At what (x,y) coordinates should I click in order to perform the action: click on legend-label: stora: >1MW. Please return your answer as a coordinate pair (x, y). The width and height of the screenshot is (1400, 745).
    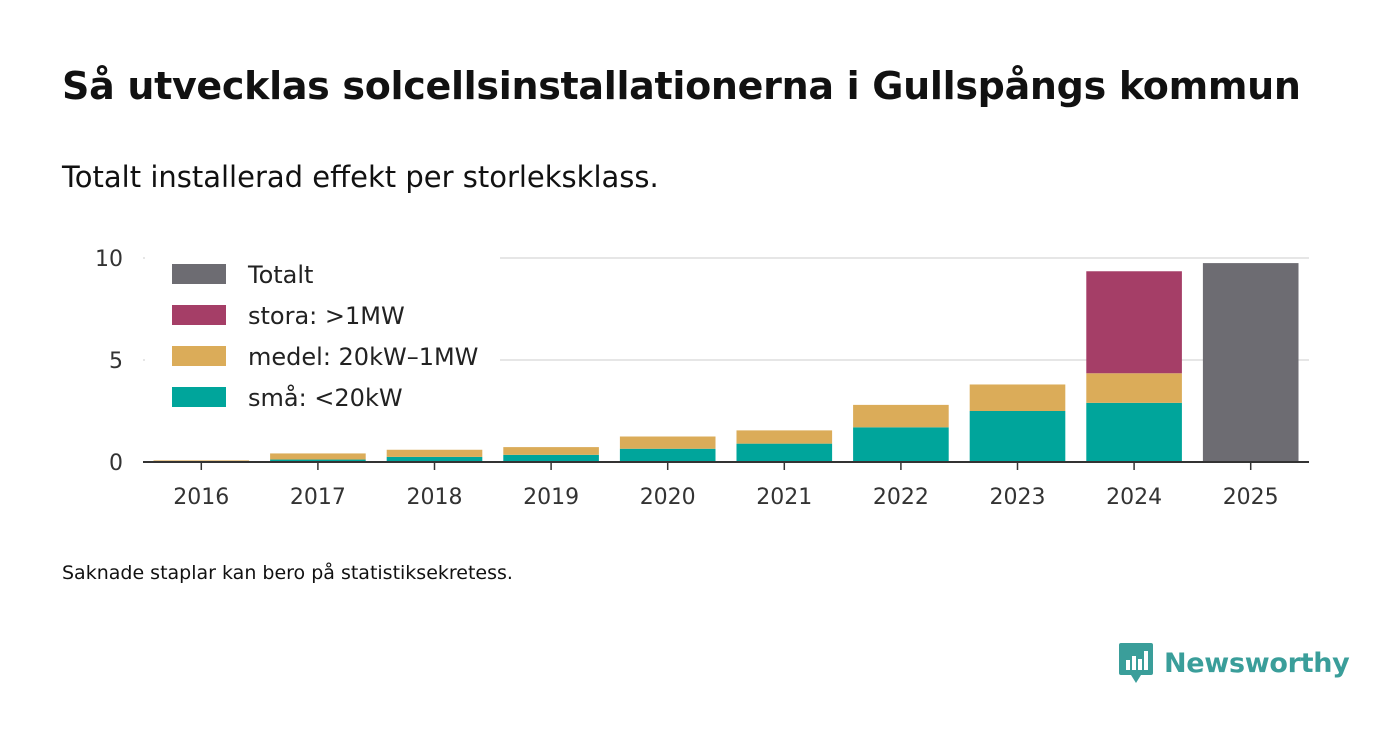
    Looking at the image, I should click on (326, 316).